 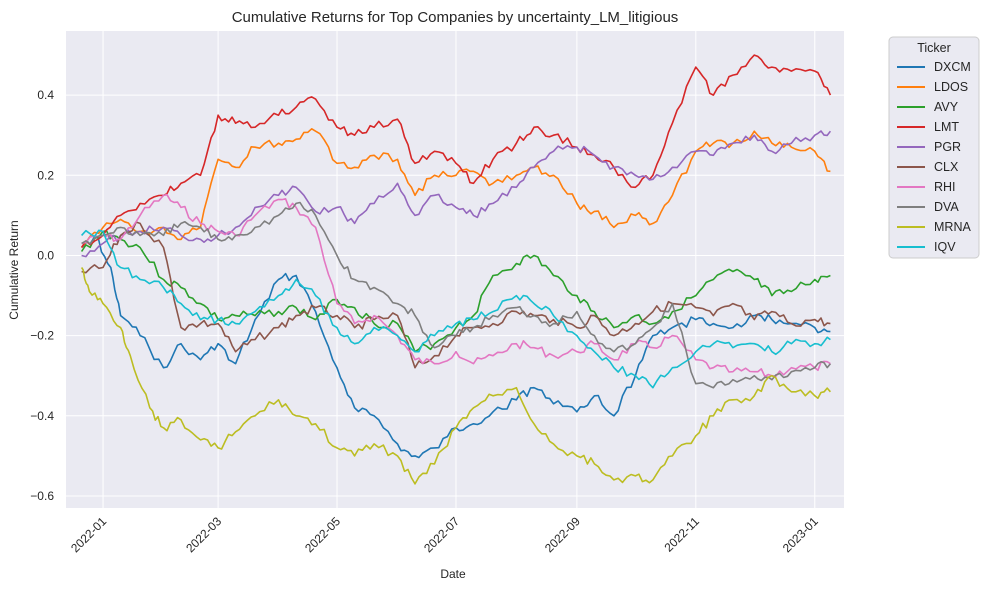 What do you see at coordinates (952, 67) in the screenshot?
I see `legend-label-dxcm: DXCM` at bounding box center [952, 67].